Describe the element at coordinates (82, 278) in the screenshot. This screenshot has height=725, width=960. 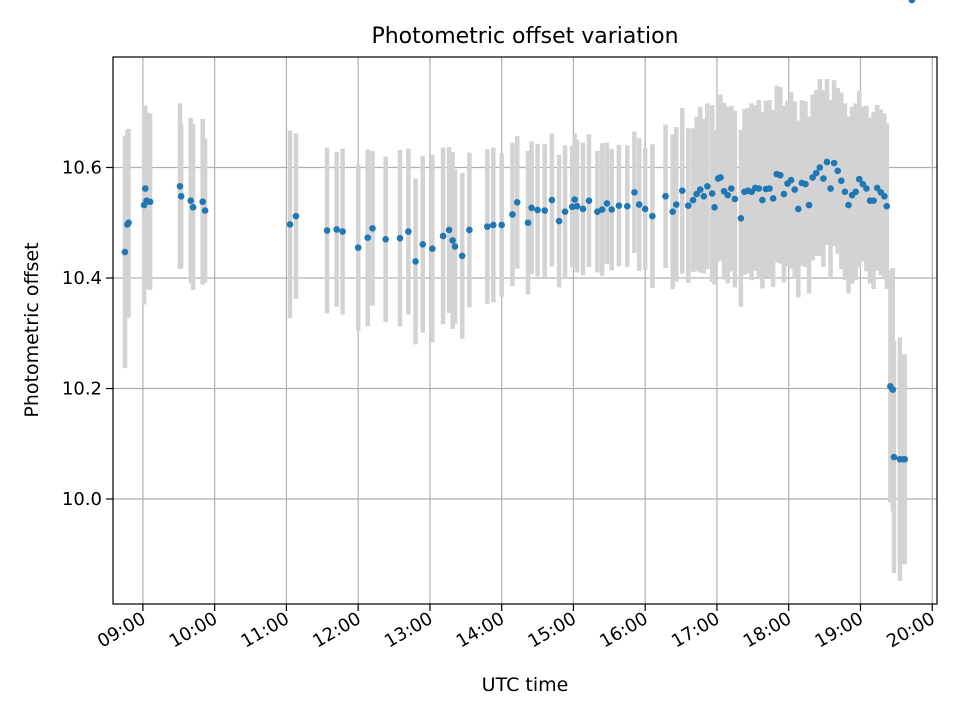
I see `y-tick-label: 10.4` at that location.